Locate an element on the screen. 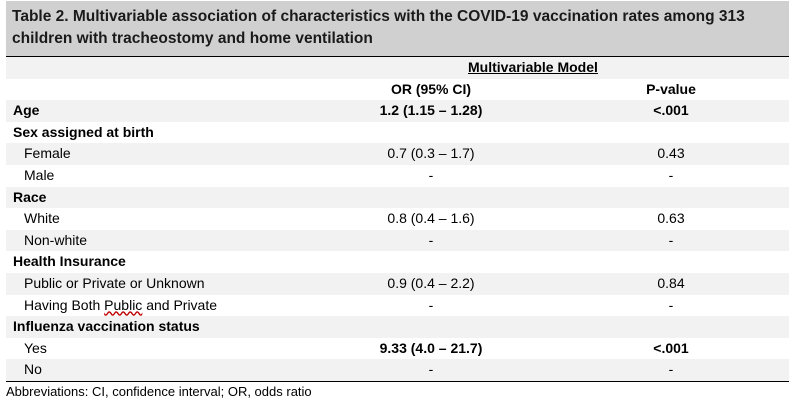 This screenshot has width=793, height=403. row-label: Public or Private or Unknown is located at coordinates (114, 282).